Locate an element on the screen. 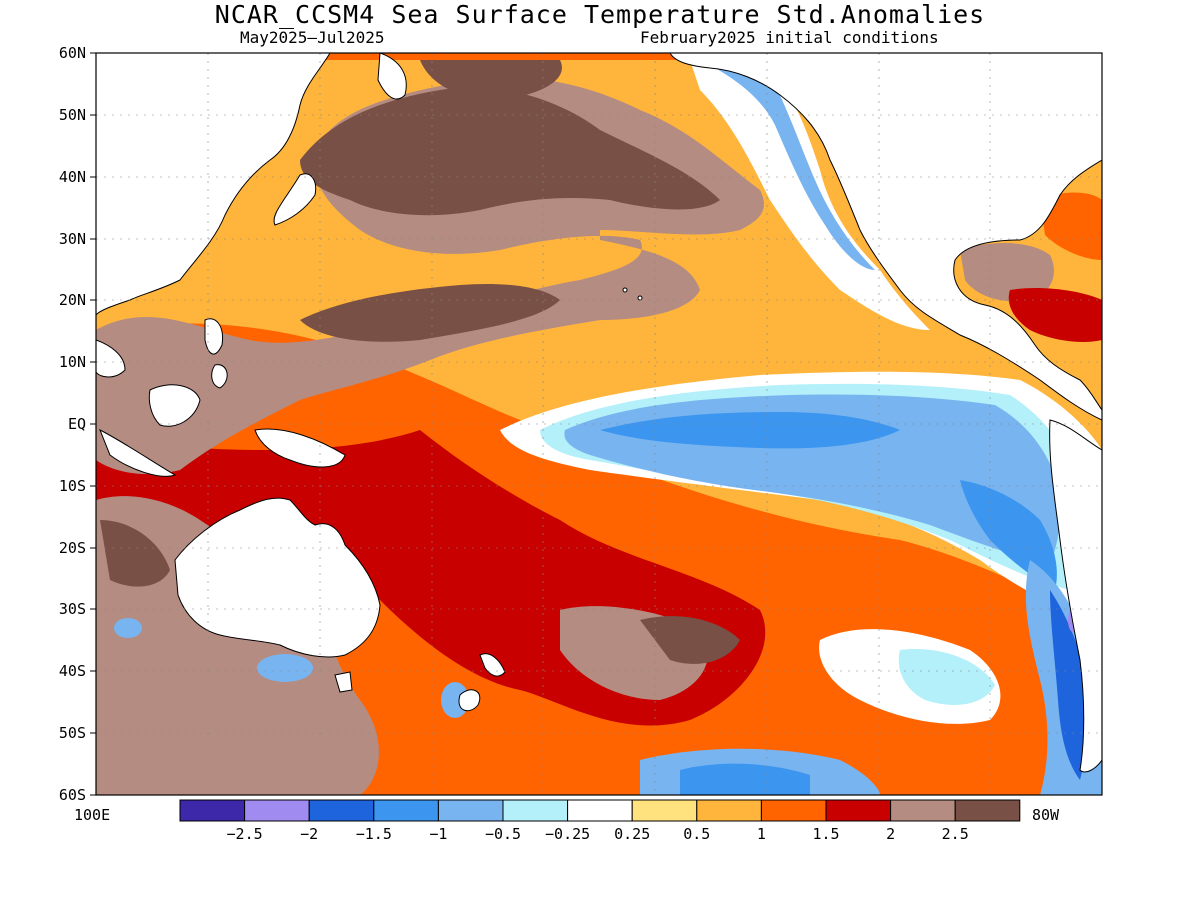  tasmania-landmass is located at coordinates (343, 682).